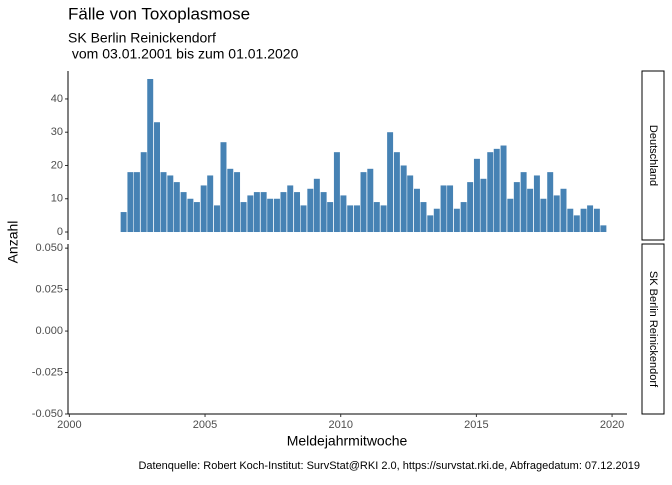  What do you see at coordinates (340, 425) in the screenshot?
I see `x-tick-label: 2010` at bounding box center [340, 425].